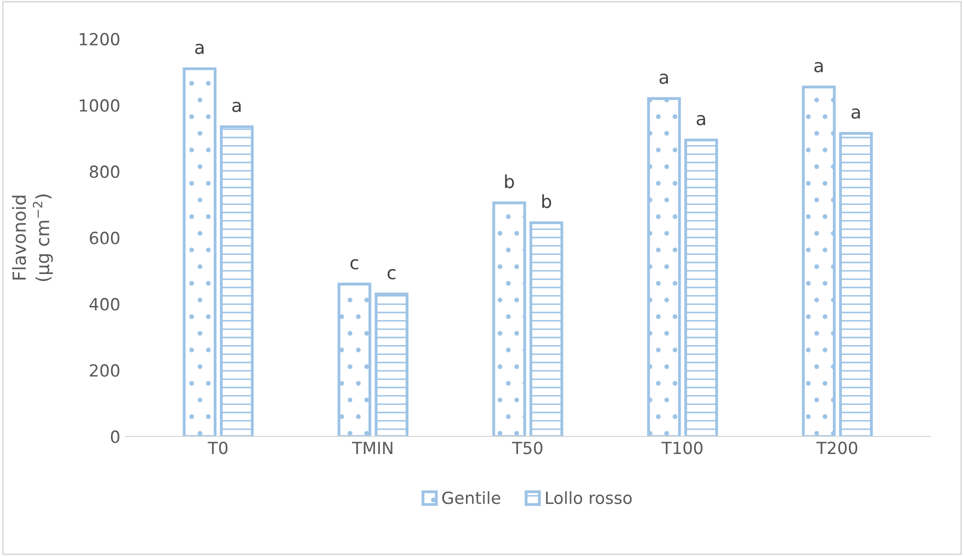  Describe the element at coordinates (589, 497) in the screenshot. I see `legend-label: Lollo rosso` at that location.